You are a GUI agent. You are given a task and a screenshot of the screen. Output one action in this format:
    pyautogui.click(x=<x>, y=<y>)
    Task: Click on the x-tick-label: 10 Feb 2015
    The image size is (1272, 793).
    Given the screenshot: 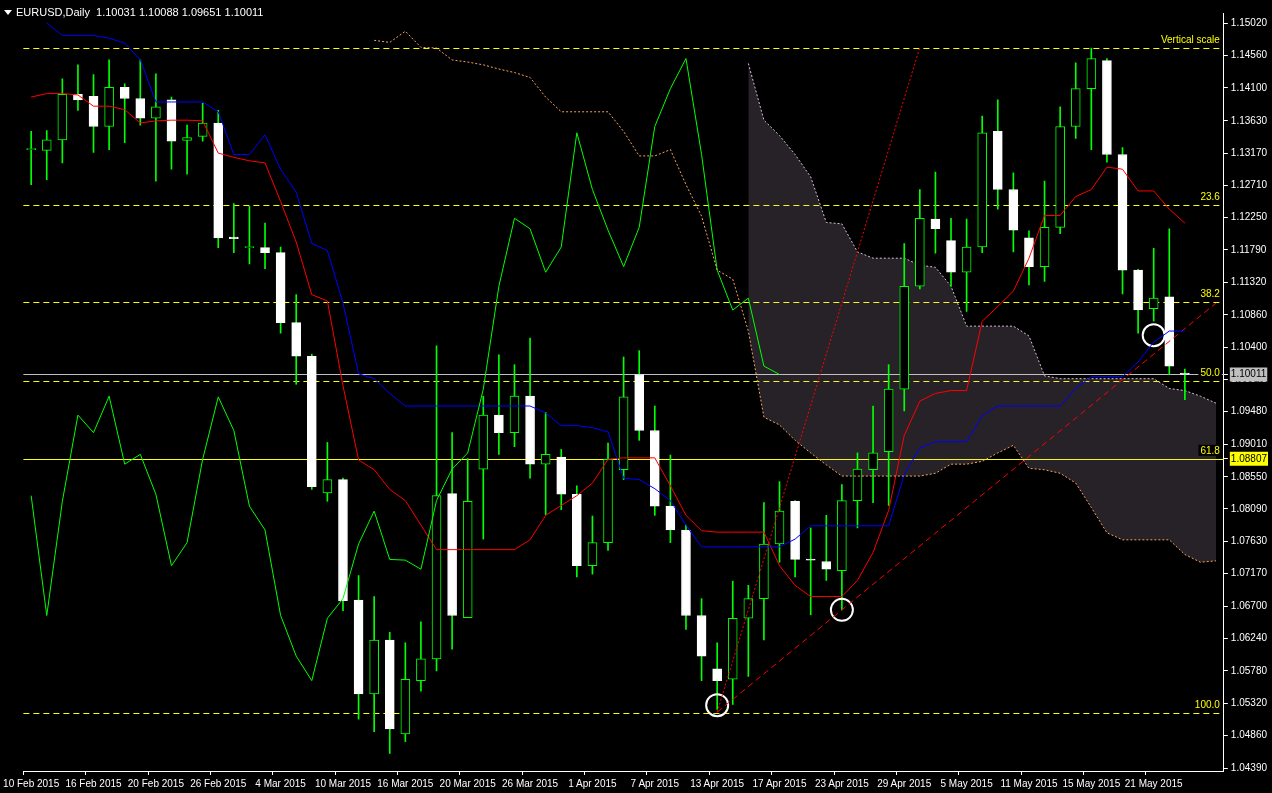 What is the action you would take?
    pyautogui.click(x=31, y=783)
    